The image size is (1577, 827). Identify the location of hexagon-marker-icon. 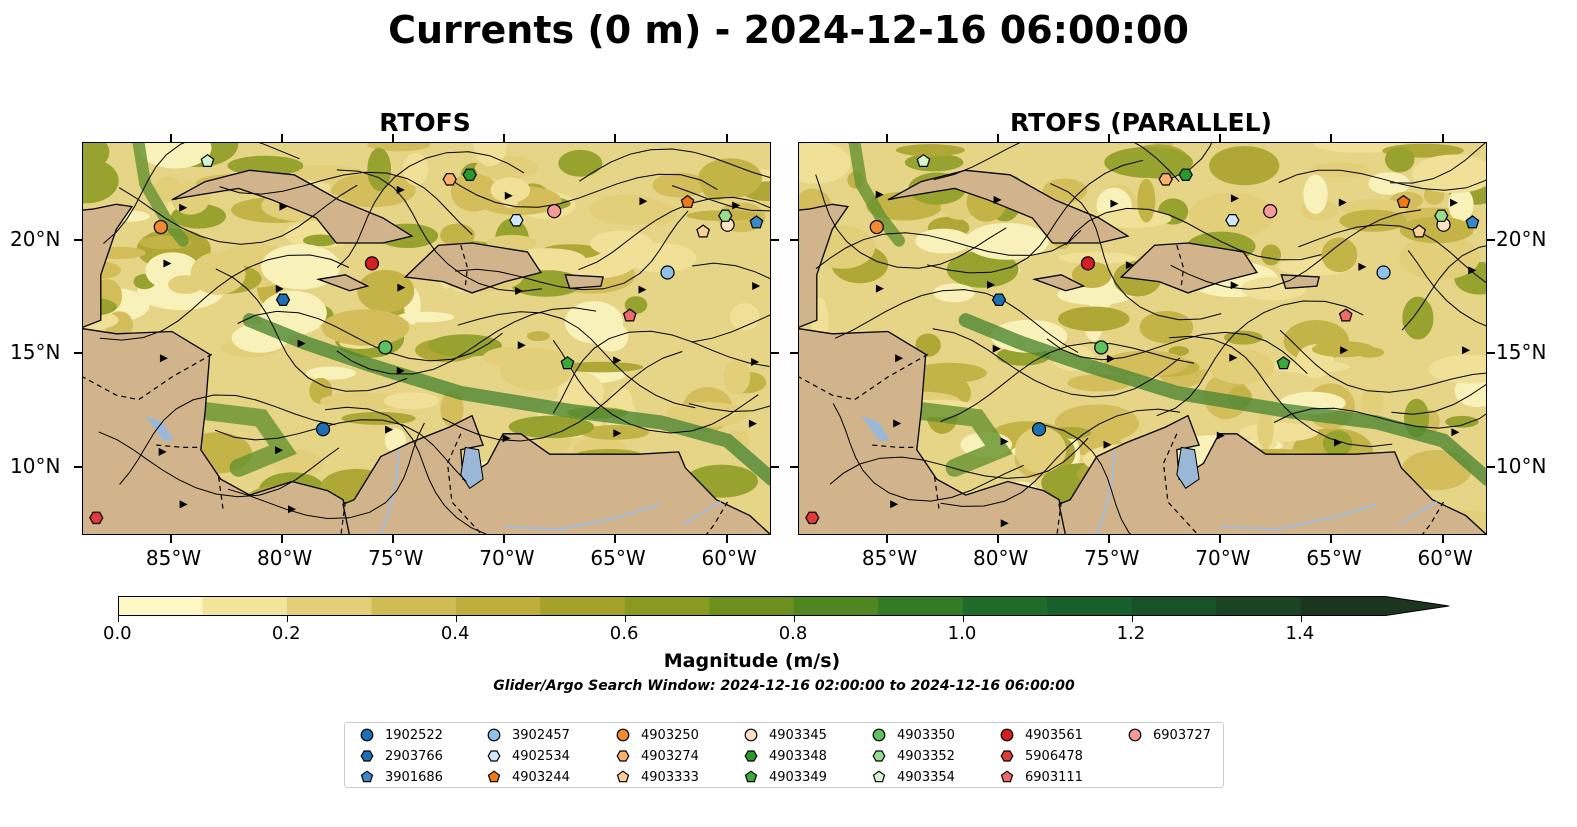
(623, 756).